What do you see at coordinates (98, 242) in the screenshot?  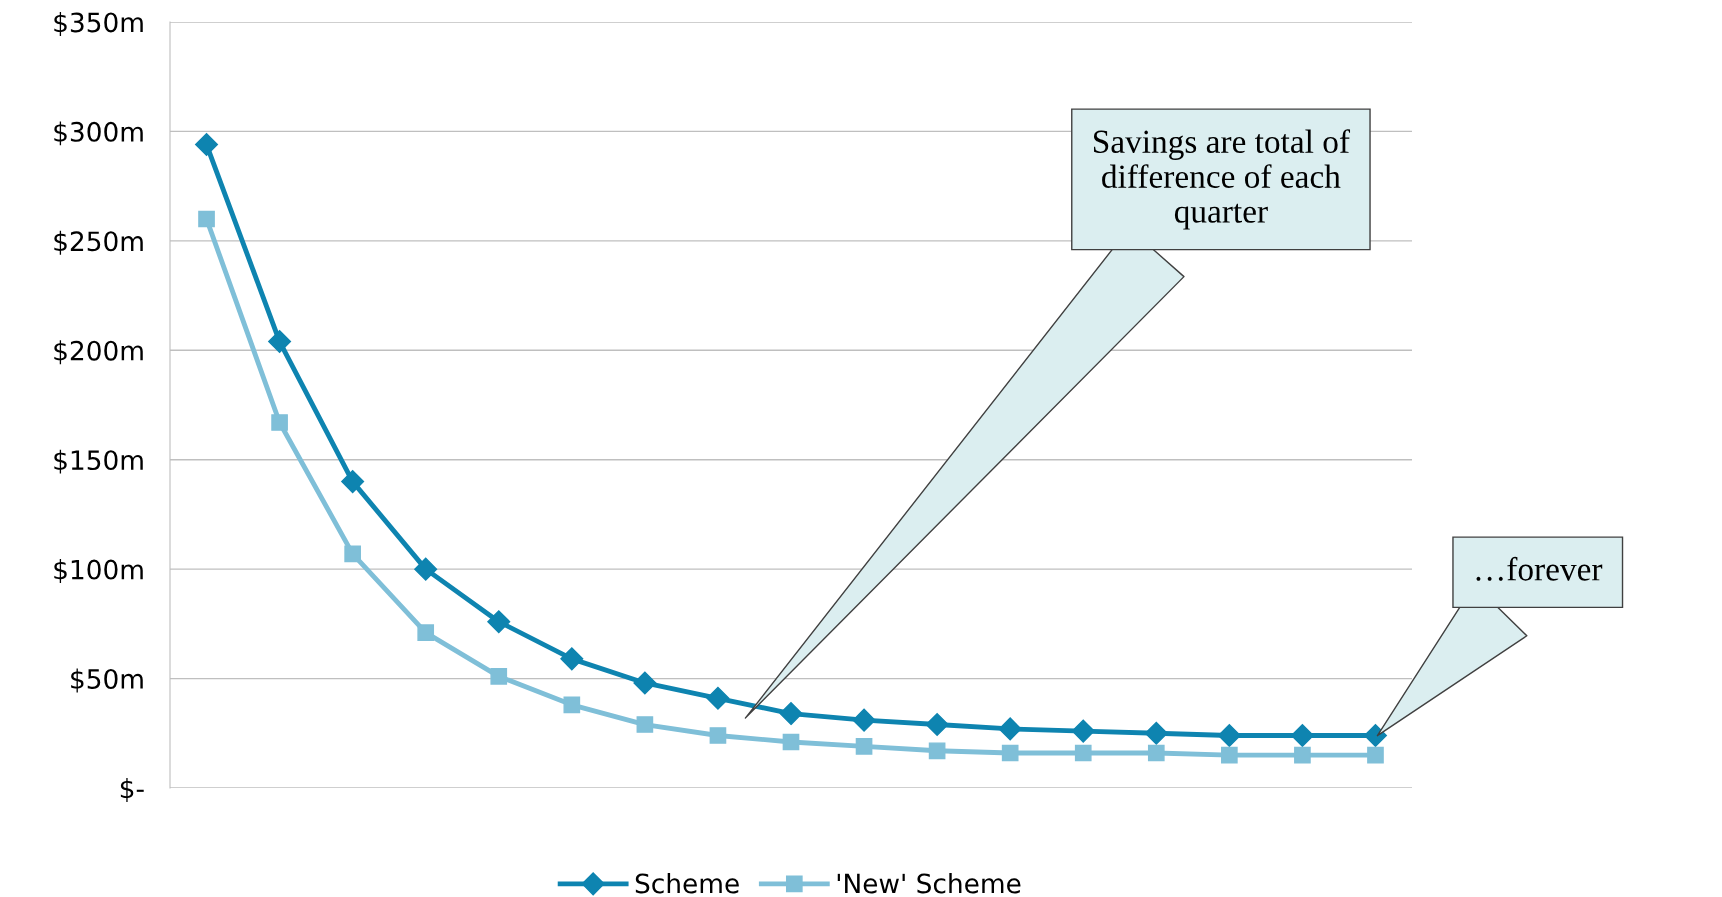 I see `y-tick-label: $250m` at bounding box center [98, 242].